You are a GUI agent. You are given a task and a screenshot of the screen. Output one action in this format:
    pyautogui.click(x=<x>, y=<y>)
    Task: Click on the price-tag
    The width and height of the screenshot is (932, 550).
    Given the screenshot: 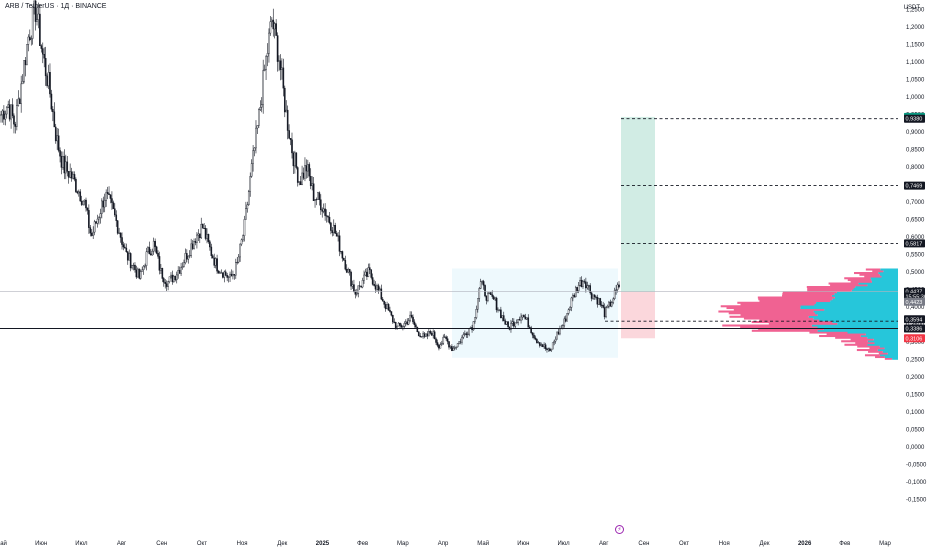 What is the action you would take?
    pyautogui.click(x=914, y=243)
    